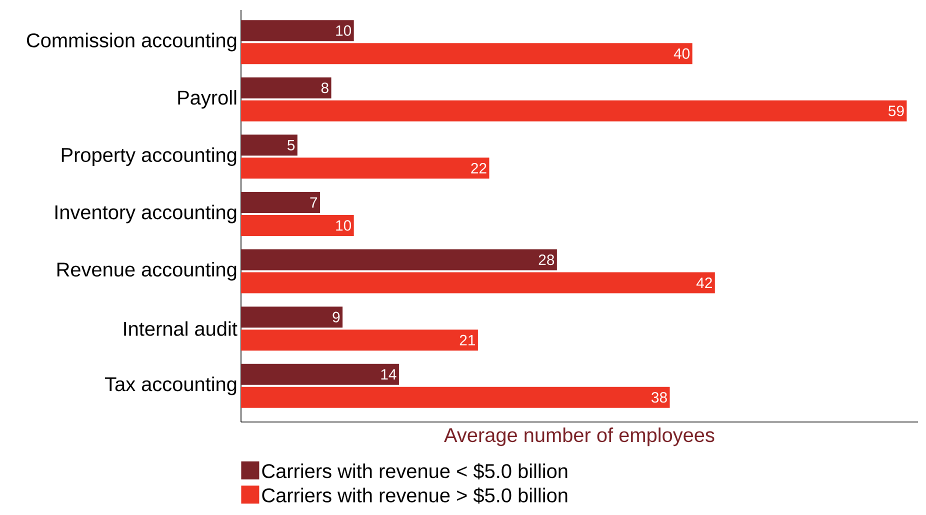 This screenshot has height=515, width=926. What do you see at coordinates (146, 271) in the screenshot?
I see `y-tick-label: Revenue accounting` at bounding box center [146, 271].